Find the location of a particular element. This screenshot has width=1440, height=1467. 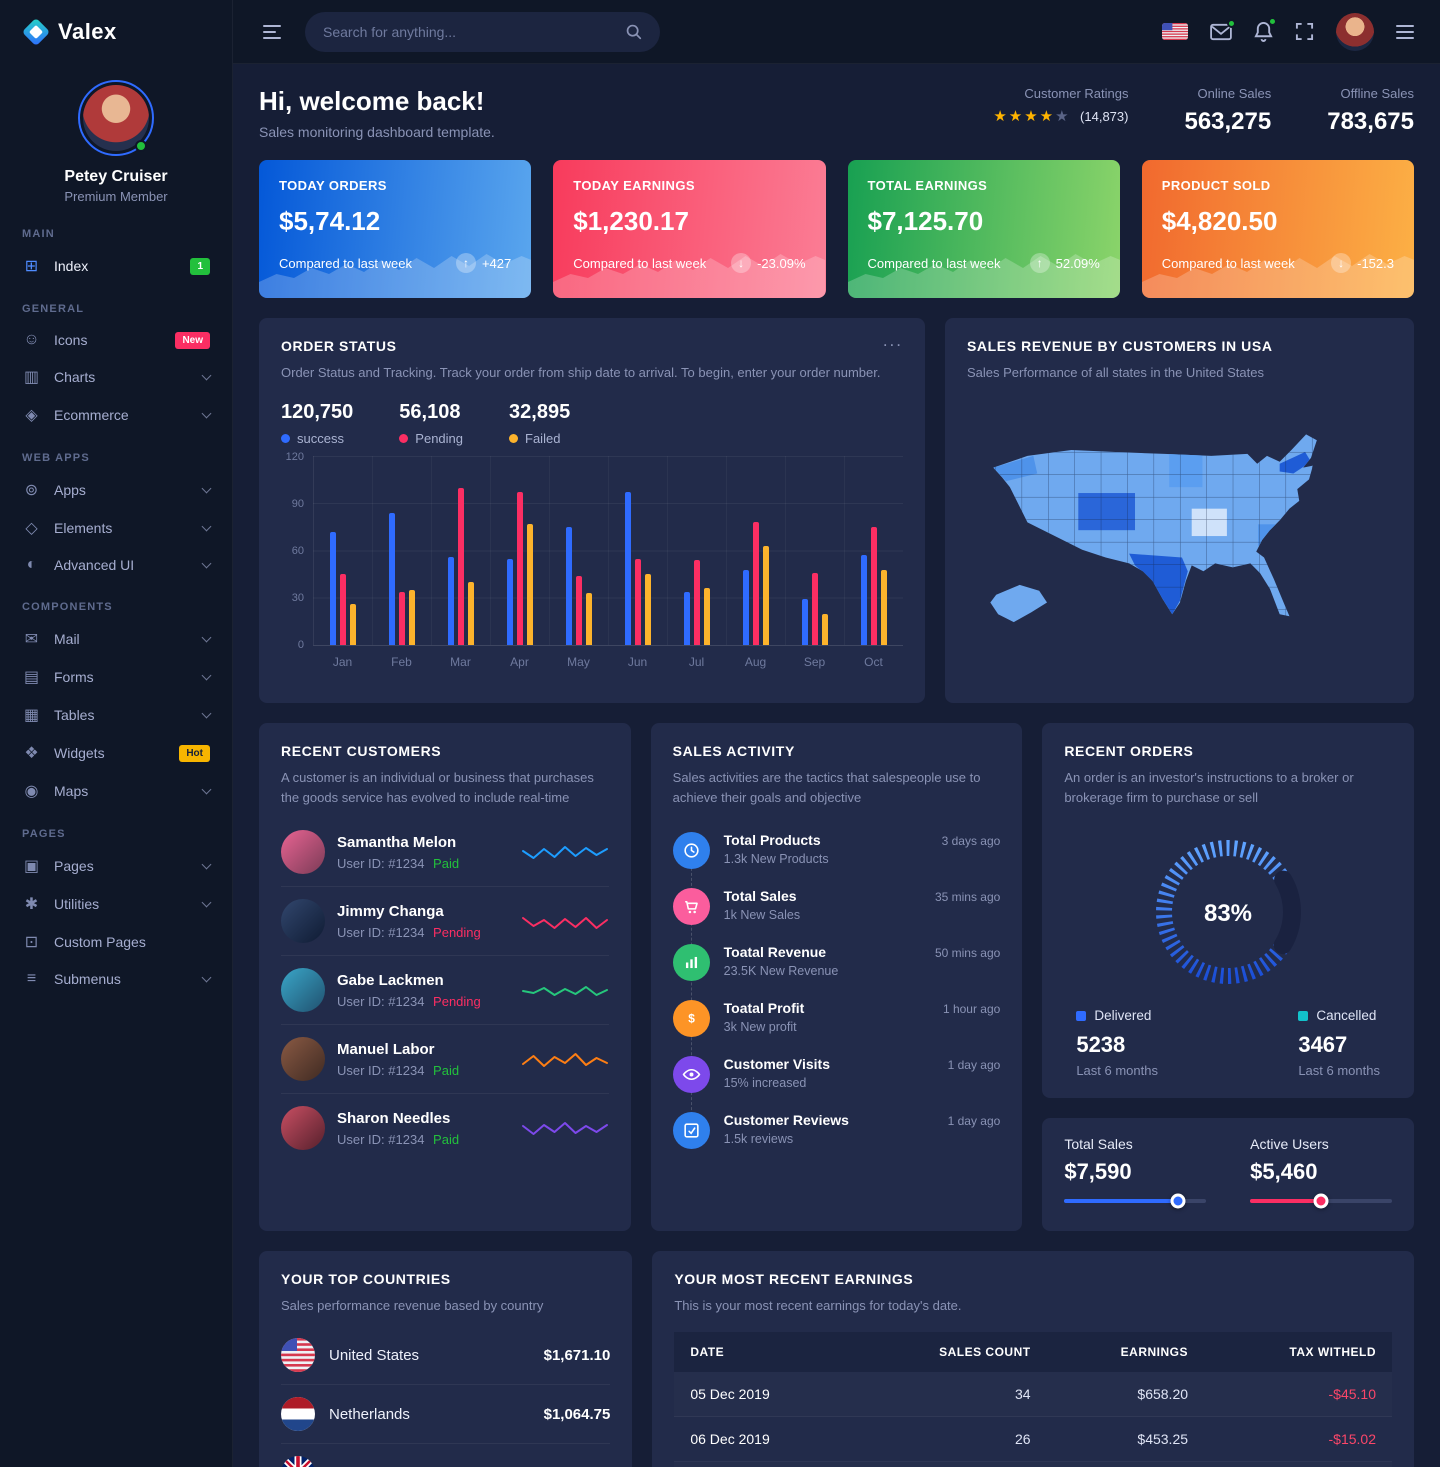

table-row: 05 Dec 2019 34 $658.20 -$45.10 is located at coordinates (1033, 1395).